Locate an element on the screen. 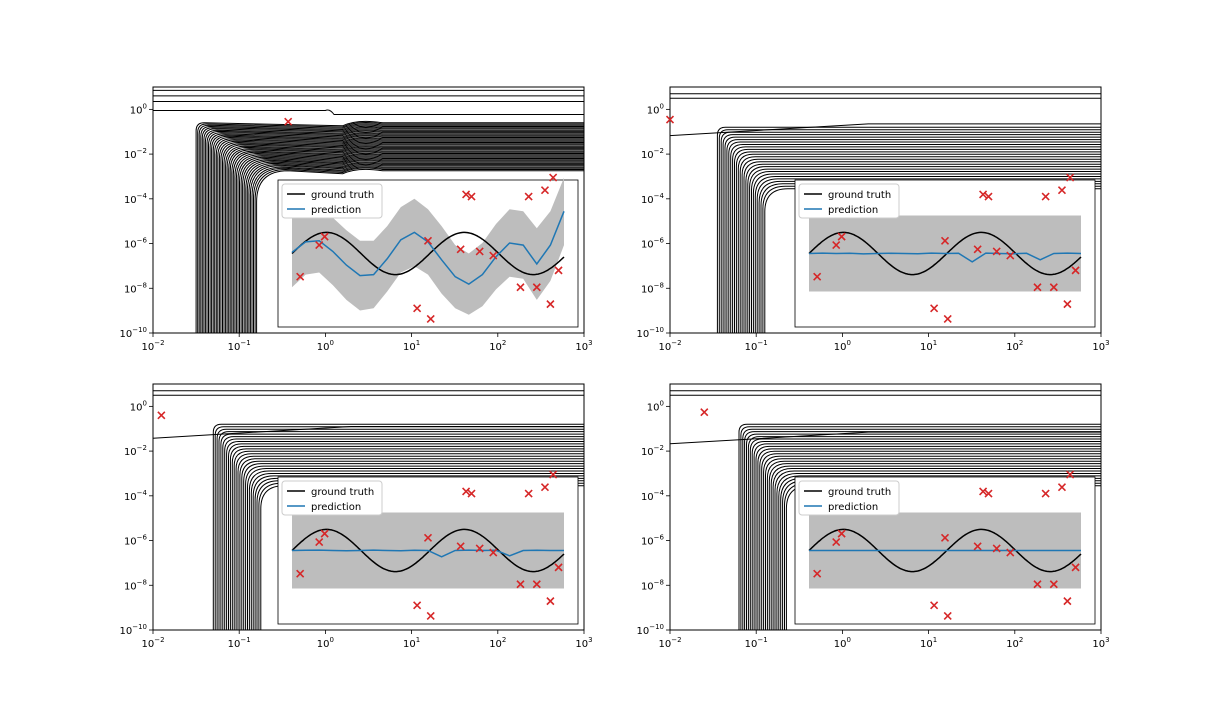 The height and width of the screenshot is (720, 1224). inset-axes: ground truth prediction is located at coordinates (428, 547).